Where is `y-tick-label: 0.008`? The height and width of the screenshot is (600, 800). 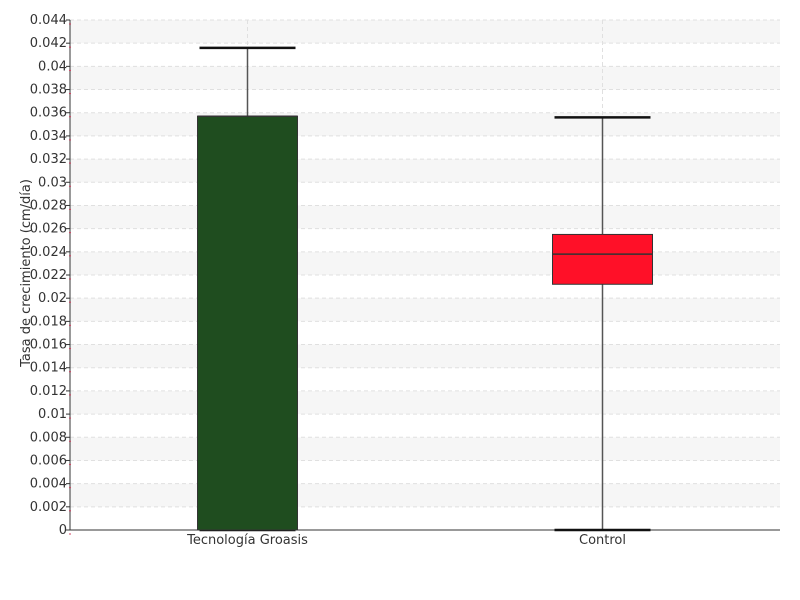 y-tick-label: 0.008 is located at coordinates (48, 437).